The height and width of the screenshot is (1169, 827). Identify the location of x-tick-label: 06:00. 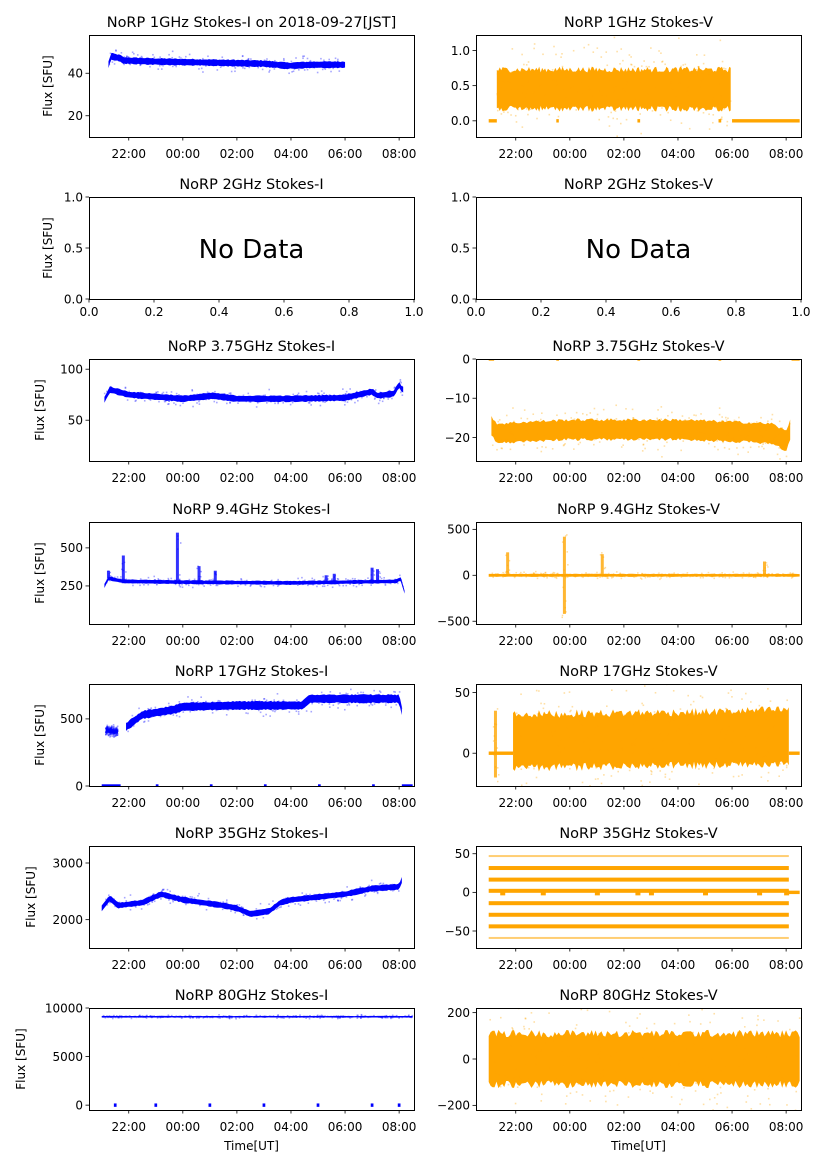
(345, 803).